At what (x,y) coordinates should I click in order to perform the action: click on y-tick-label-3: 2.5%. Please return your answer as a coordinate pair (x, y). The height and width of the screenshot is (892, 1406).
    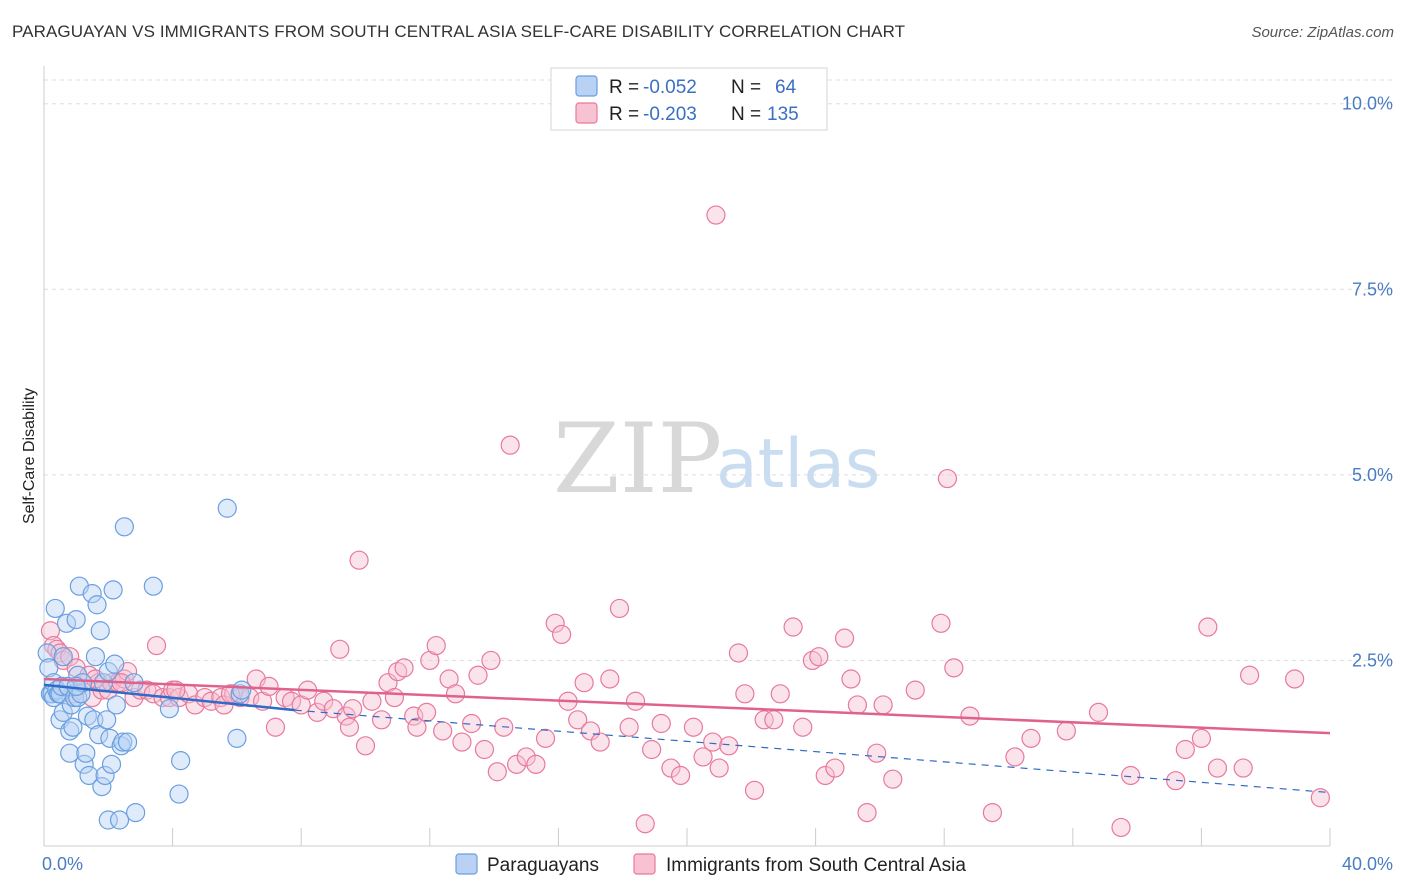
    Looking at the image, I should click on (1372, 660).